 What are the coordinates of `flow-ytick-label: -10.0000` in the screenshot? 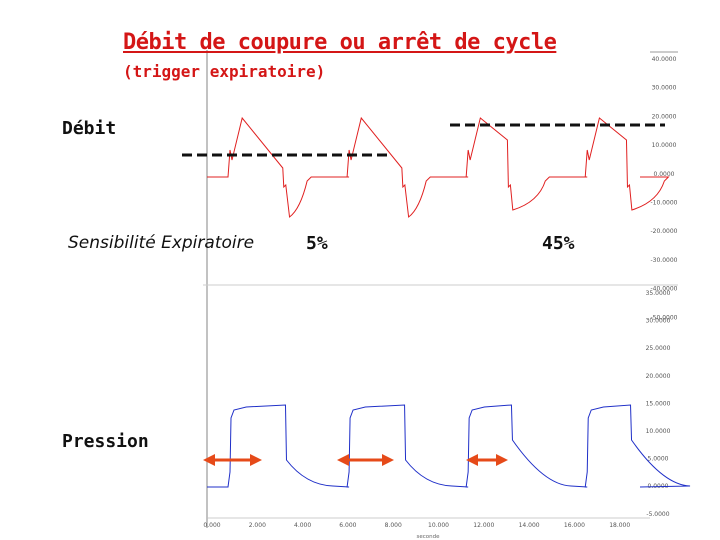 It's located at (664, 203).